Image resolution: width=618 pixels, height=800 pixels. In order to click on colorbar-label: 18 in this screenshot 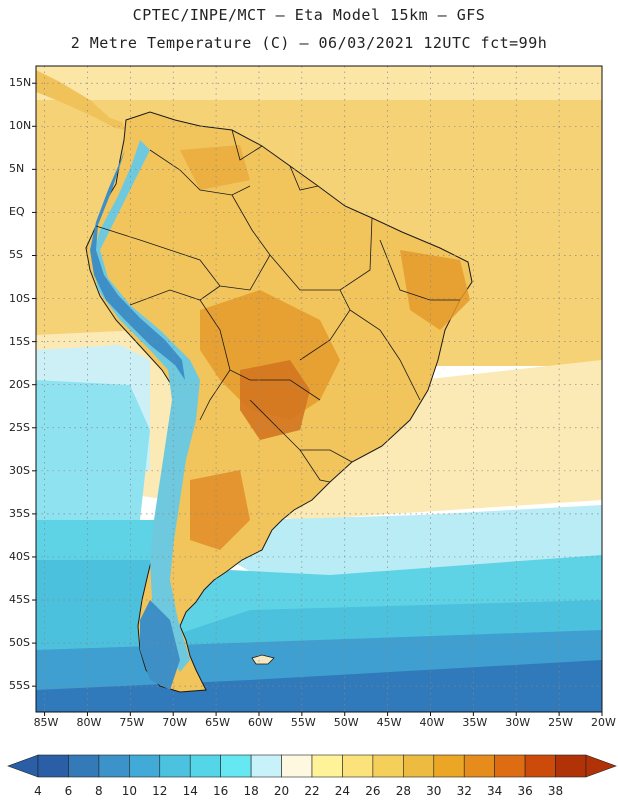, I will do `click(251, 791)`.